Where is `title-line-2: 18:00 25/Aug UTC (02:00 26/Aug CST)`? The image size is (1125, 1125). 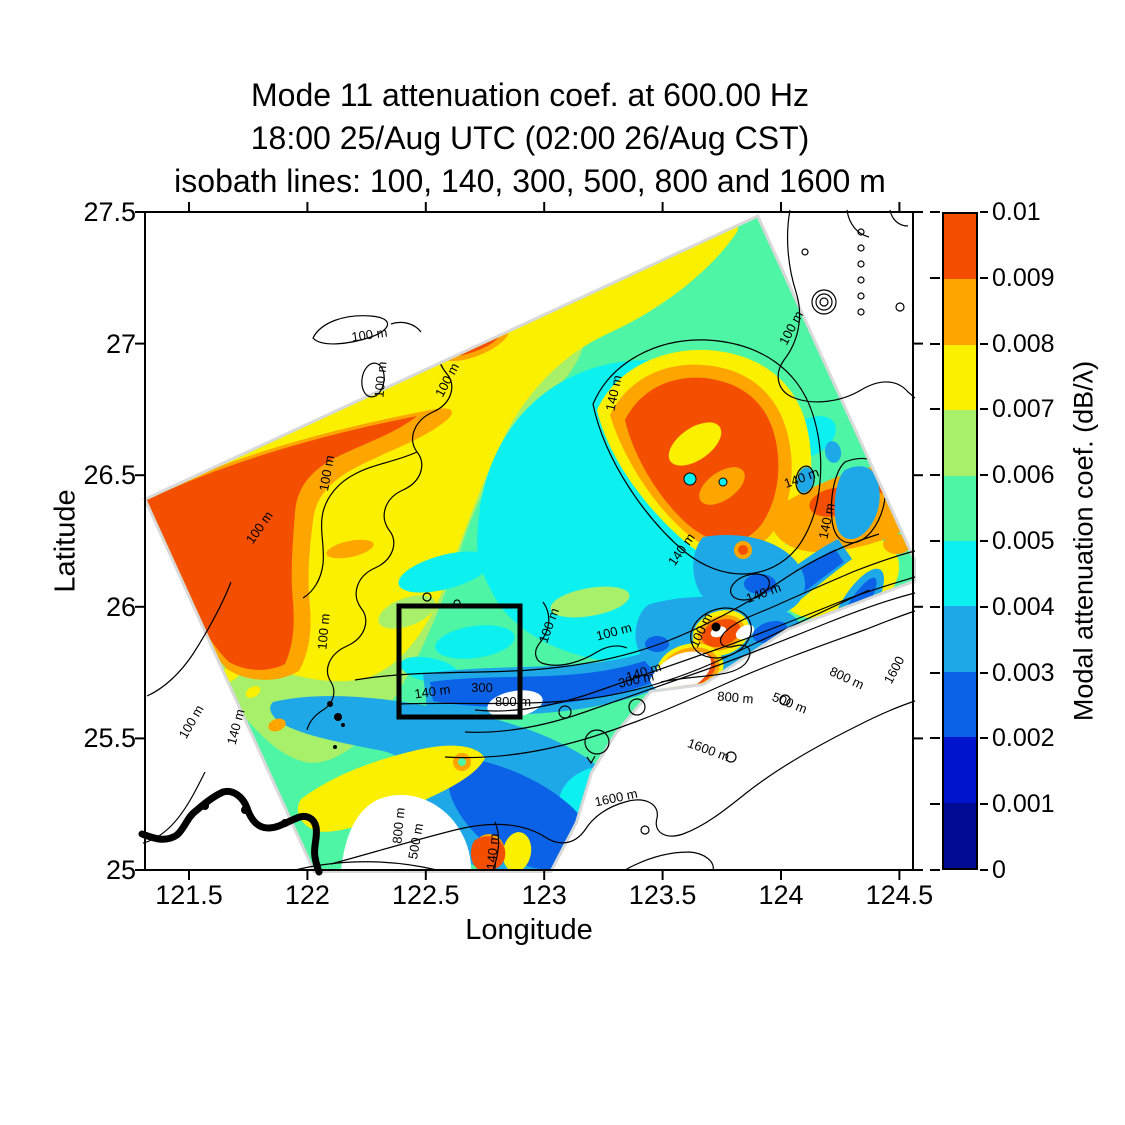
title-line-2: 18:00 25/Aug UTC (02:00 26/Aug CST) is located at coordinates (530, 138).